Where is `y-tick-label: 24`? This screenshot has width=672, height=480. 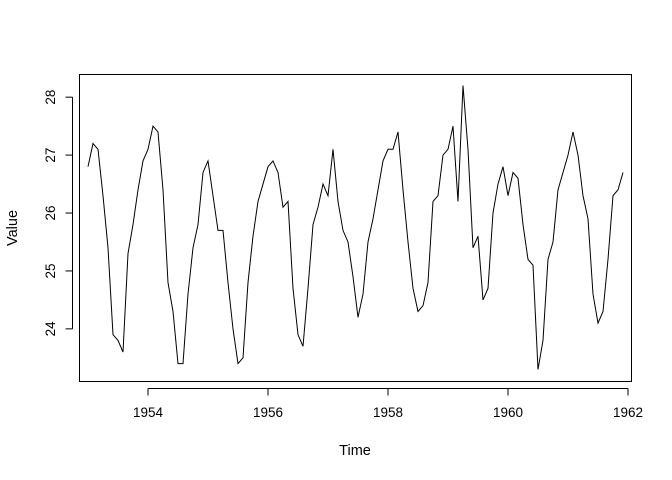
y-tick-label: 24 is located at coordinates (50, 329).